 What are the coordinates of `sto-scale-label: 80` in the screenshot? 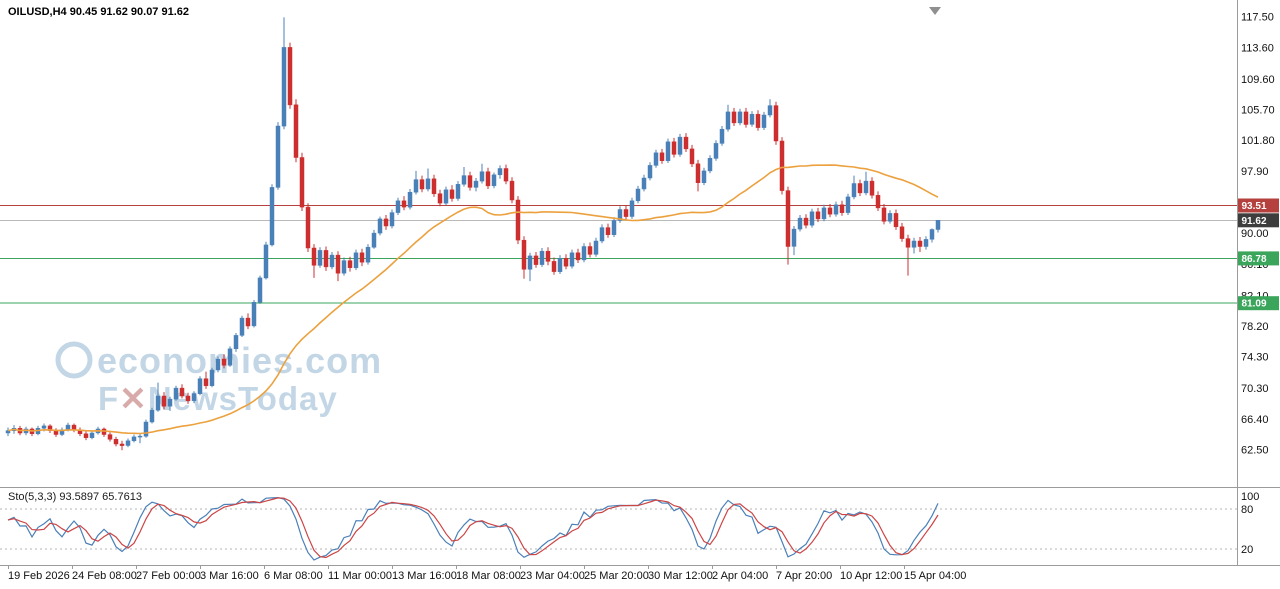 It's located at (1247, 510).